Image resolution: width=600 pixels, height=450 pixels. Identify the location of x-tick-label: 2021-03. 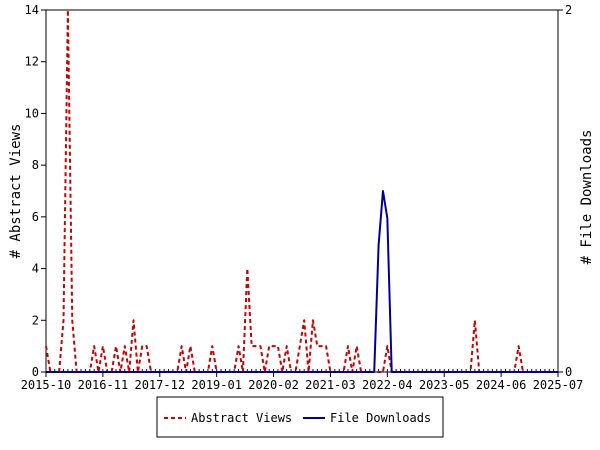
(330, 385).